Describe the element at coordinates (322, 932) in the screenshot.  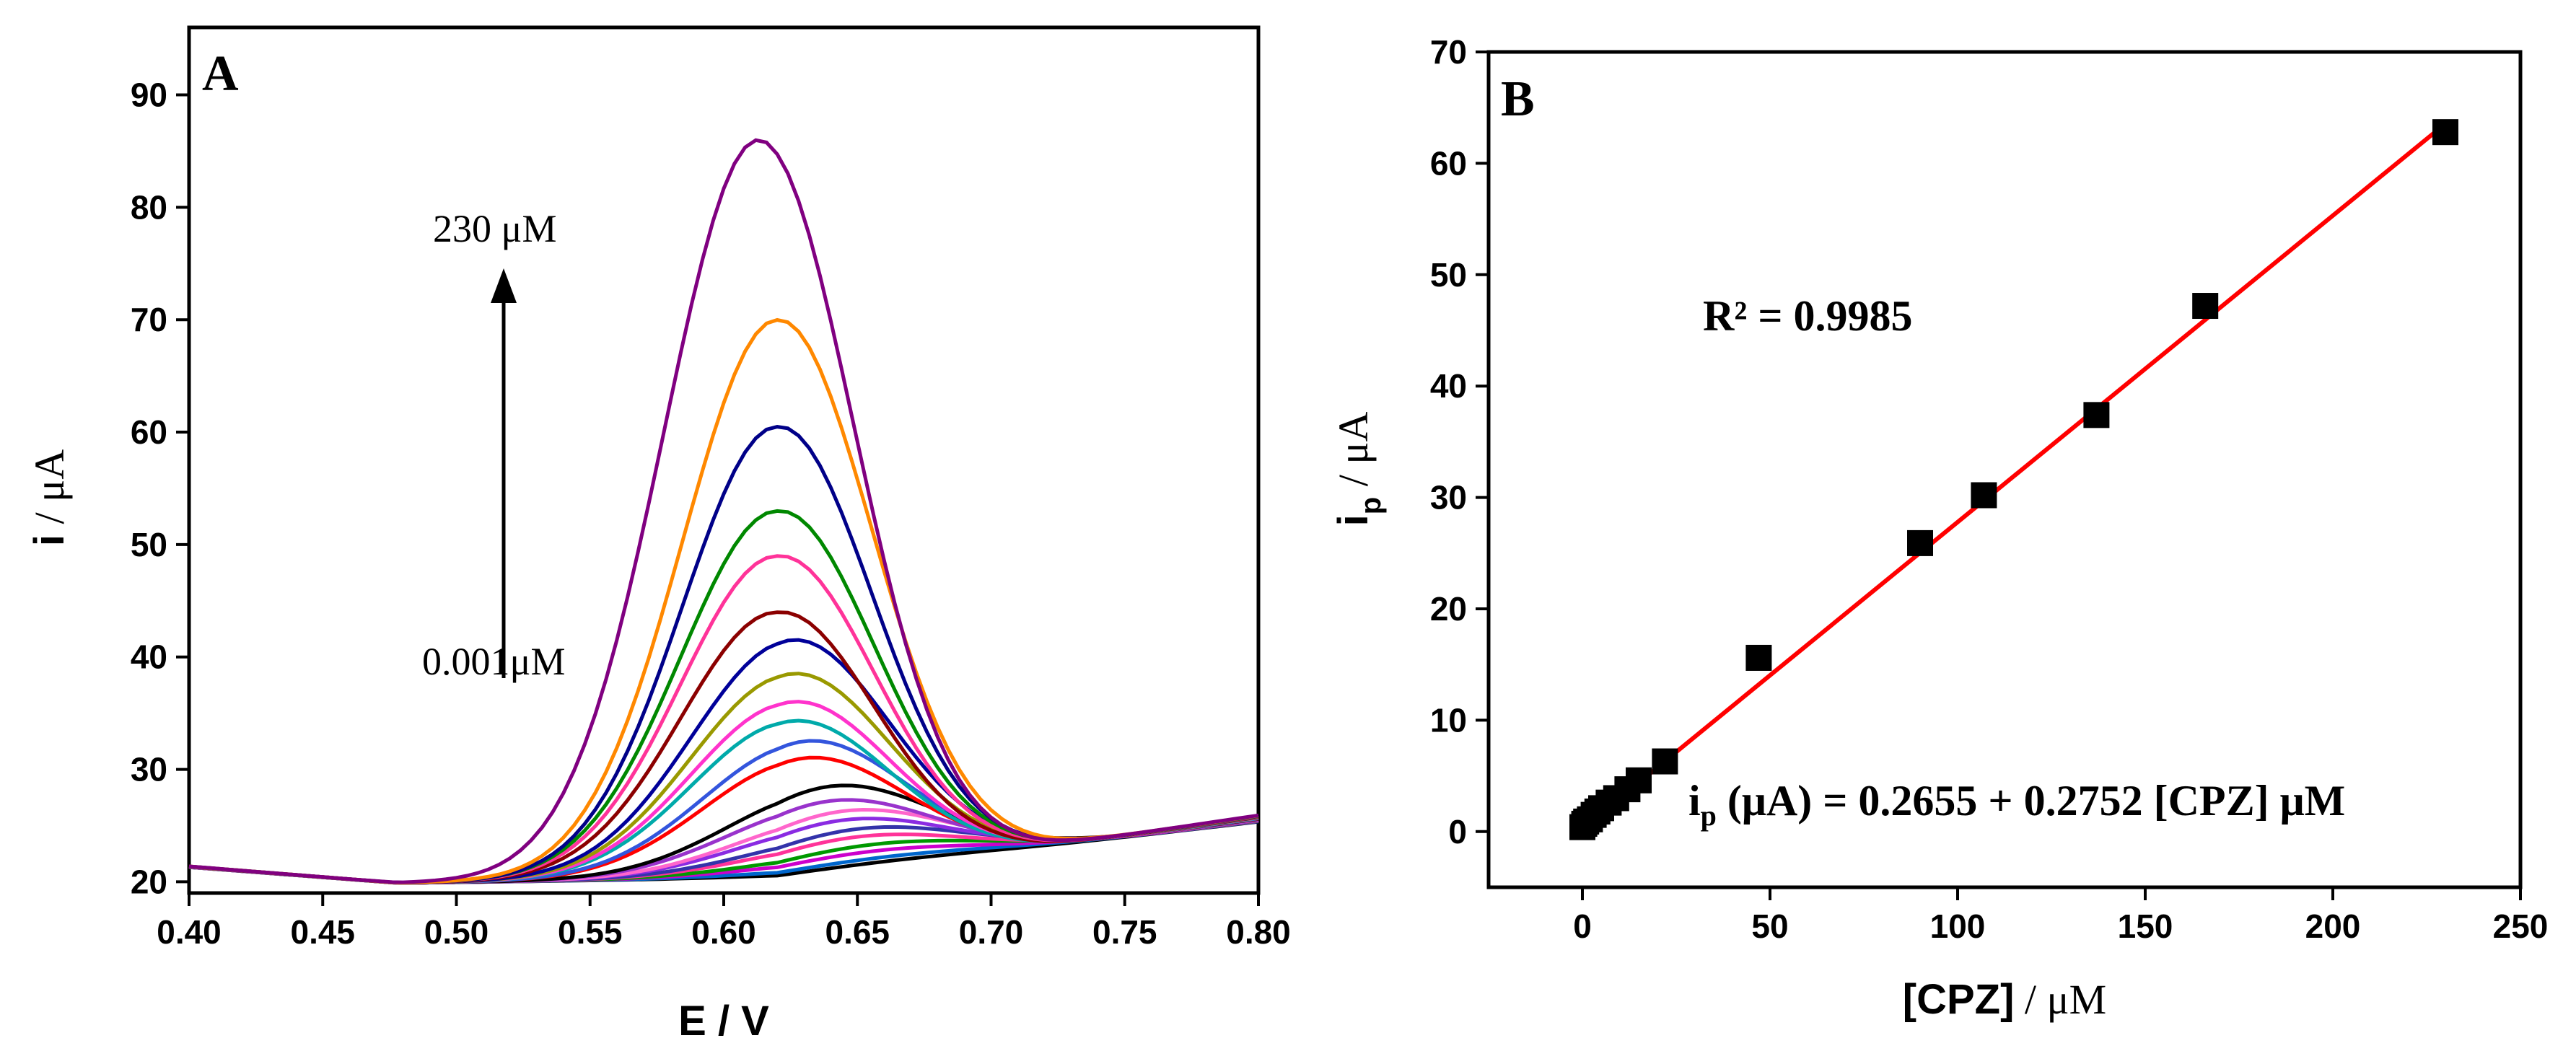
I see `panel-a-x-tick-label: 0.45` at that location.